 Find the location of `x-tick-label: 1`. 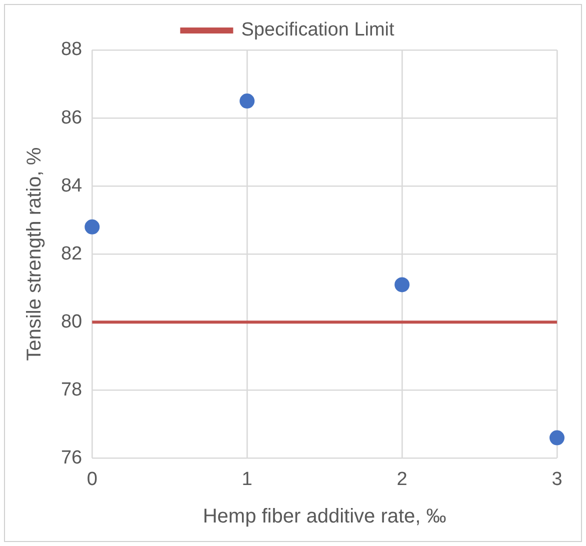

x-tick-label: 1 is located at coordinates (247, 479).